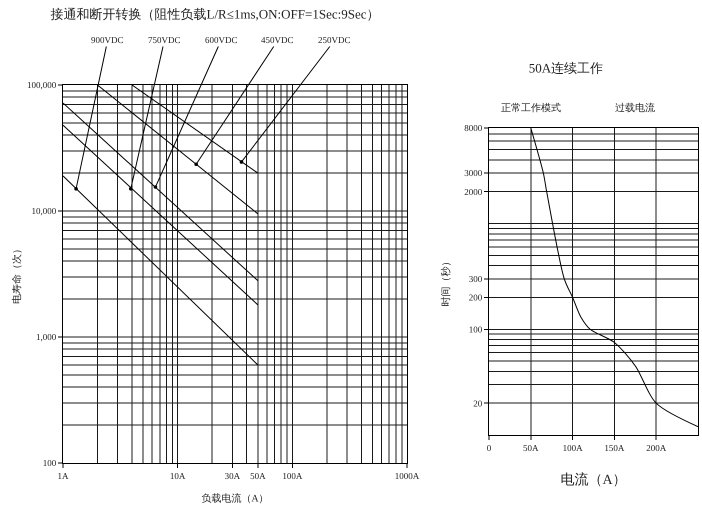  Describe the element at coordinates (473, 191) in the screenshot. I see `y-tick-label: 2000` at that location.